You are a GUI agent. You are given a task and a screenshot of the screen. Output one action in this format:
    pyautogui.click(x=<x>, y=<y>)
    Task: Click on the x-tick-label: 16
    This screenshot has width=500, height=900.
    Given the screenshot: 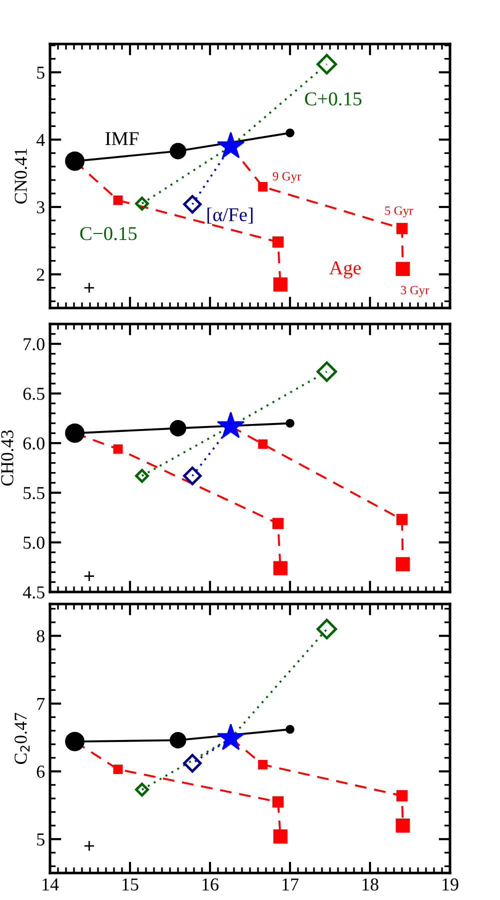 What is the action you would take?
    pyautogui.click(x=210, y=884)
    